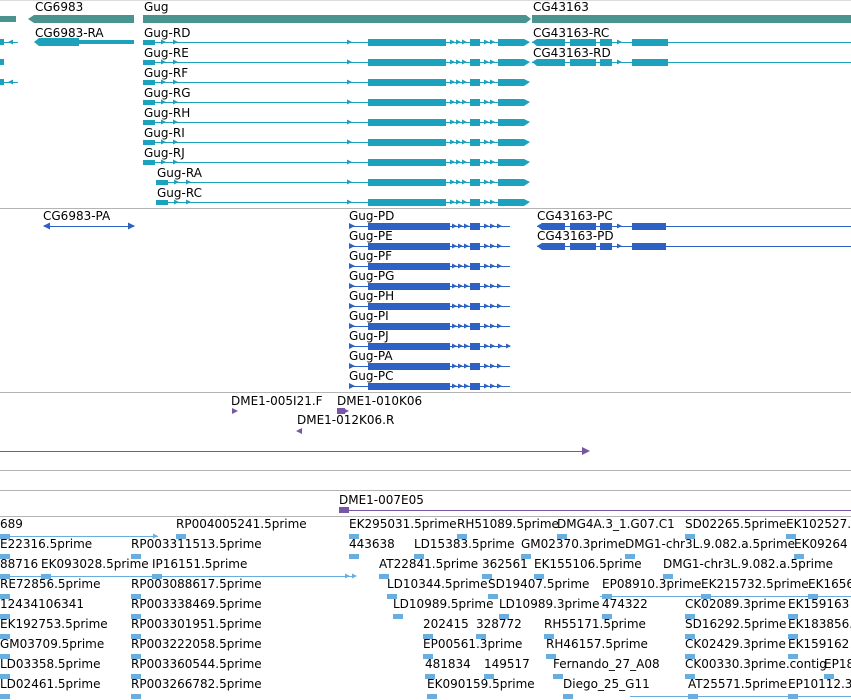 The width and height of the screenshot is (851, 700). What do you see at coordinates (473, 644) in the screenshot?
I see `est-label: EP00561.3prime` at bounding box center [473, 644].